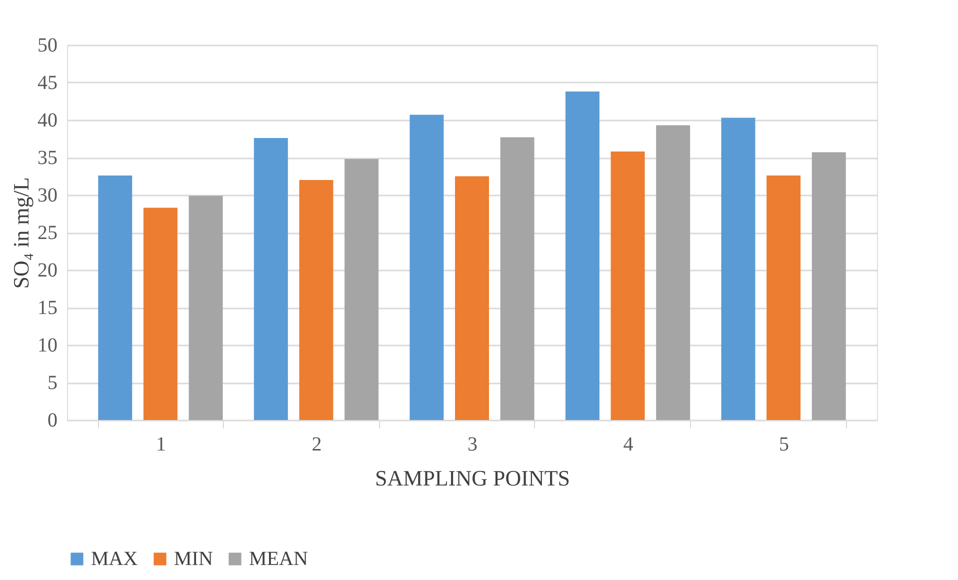  I want to click on y-tick-label: 50, so click(48, 45).